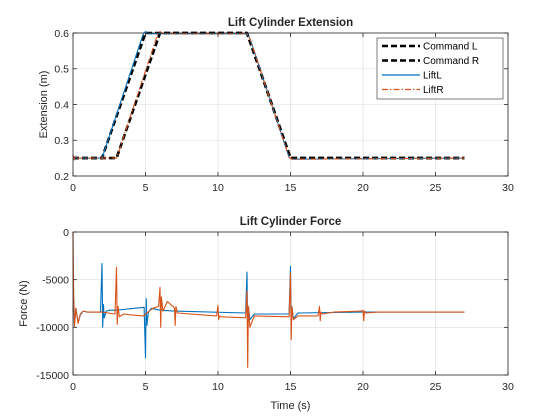 This screenshot has height=420, width=560. Describe the element at coordinates (61, 34) in the screenshot. I see `extension-ytick-label-4: 0.6` at that location.